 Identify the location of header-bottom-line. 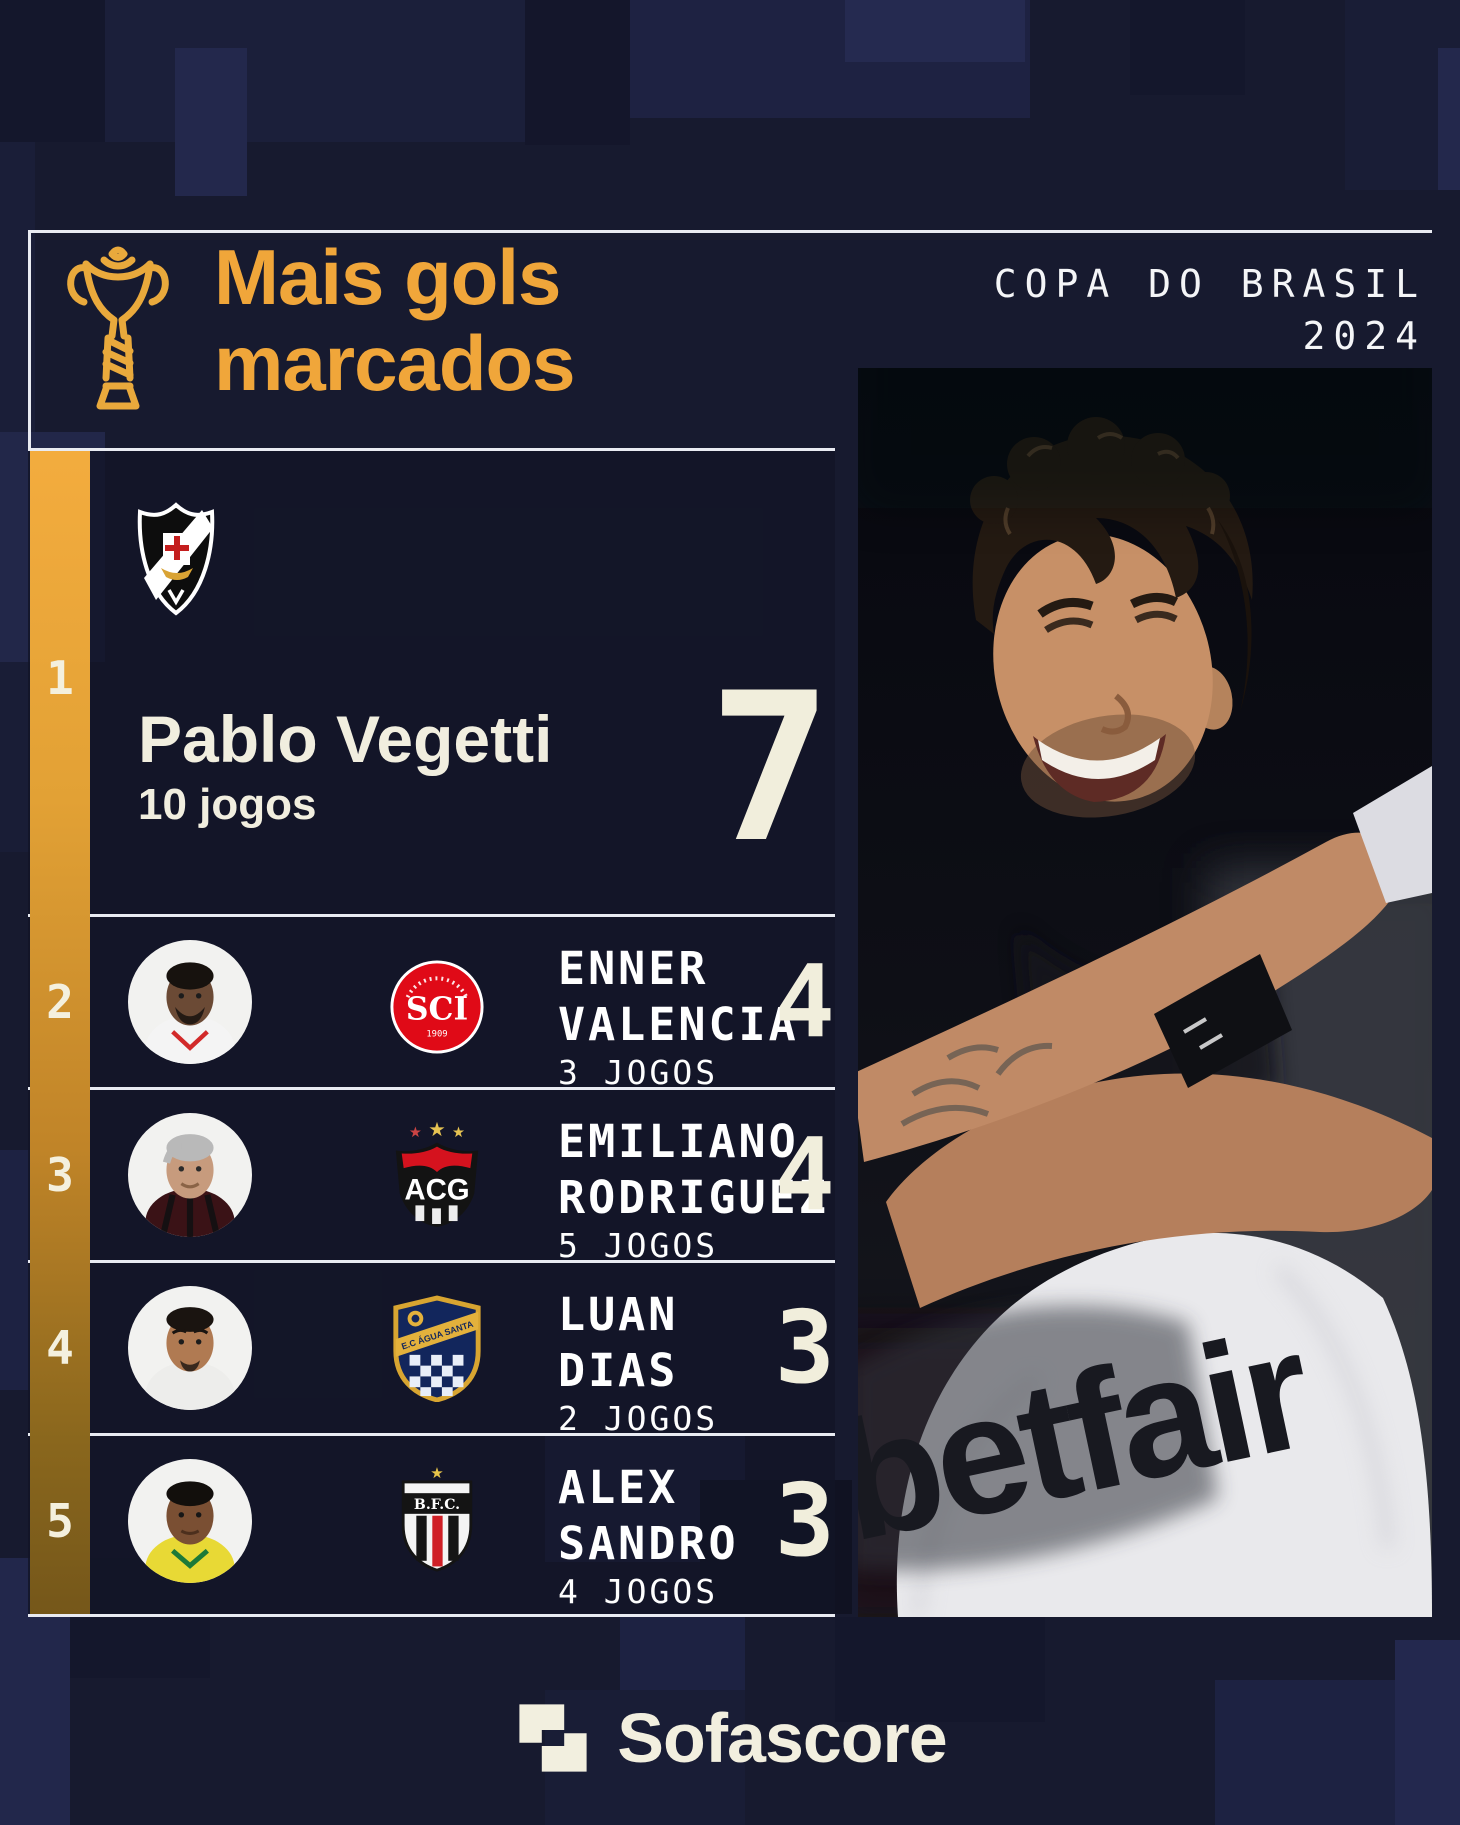
(431, 449).